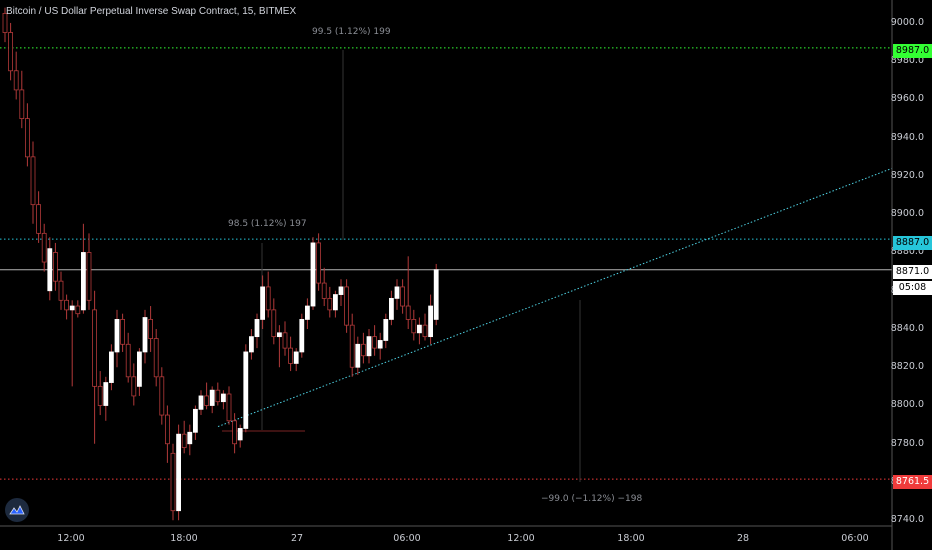  What do you see at coordinates (743, 538) in the screenshot?
I see `time-tick-label: 28` at bounding box center [743, 538].